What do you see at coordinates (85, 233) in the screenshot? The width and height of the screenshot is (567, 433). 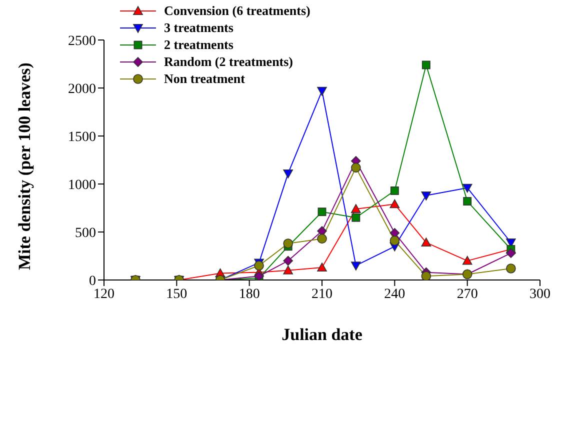 I see `y-tick-label: 500` at bounding box center [85, 233].